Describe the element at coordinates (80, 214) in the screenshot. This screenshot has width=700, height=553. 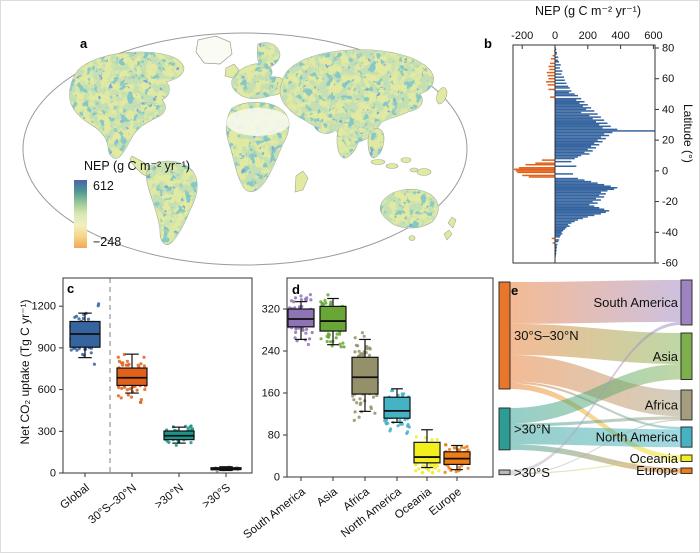
I see `map-colorbar` at that location.